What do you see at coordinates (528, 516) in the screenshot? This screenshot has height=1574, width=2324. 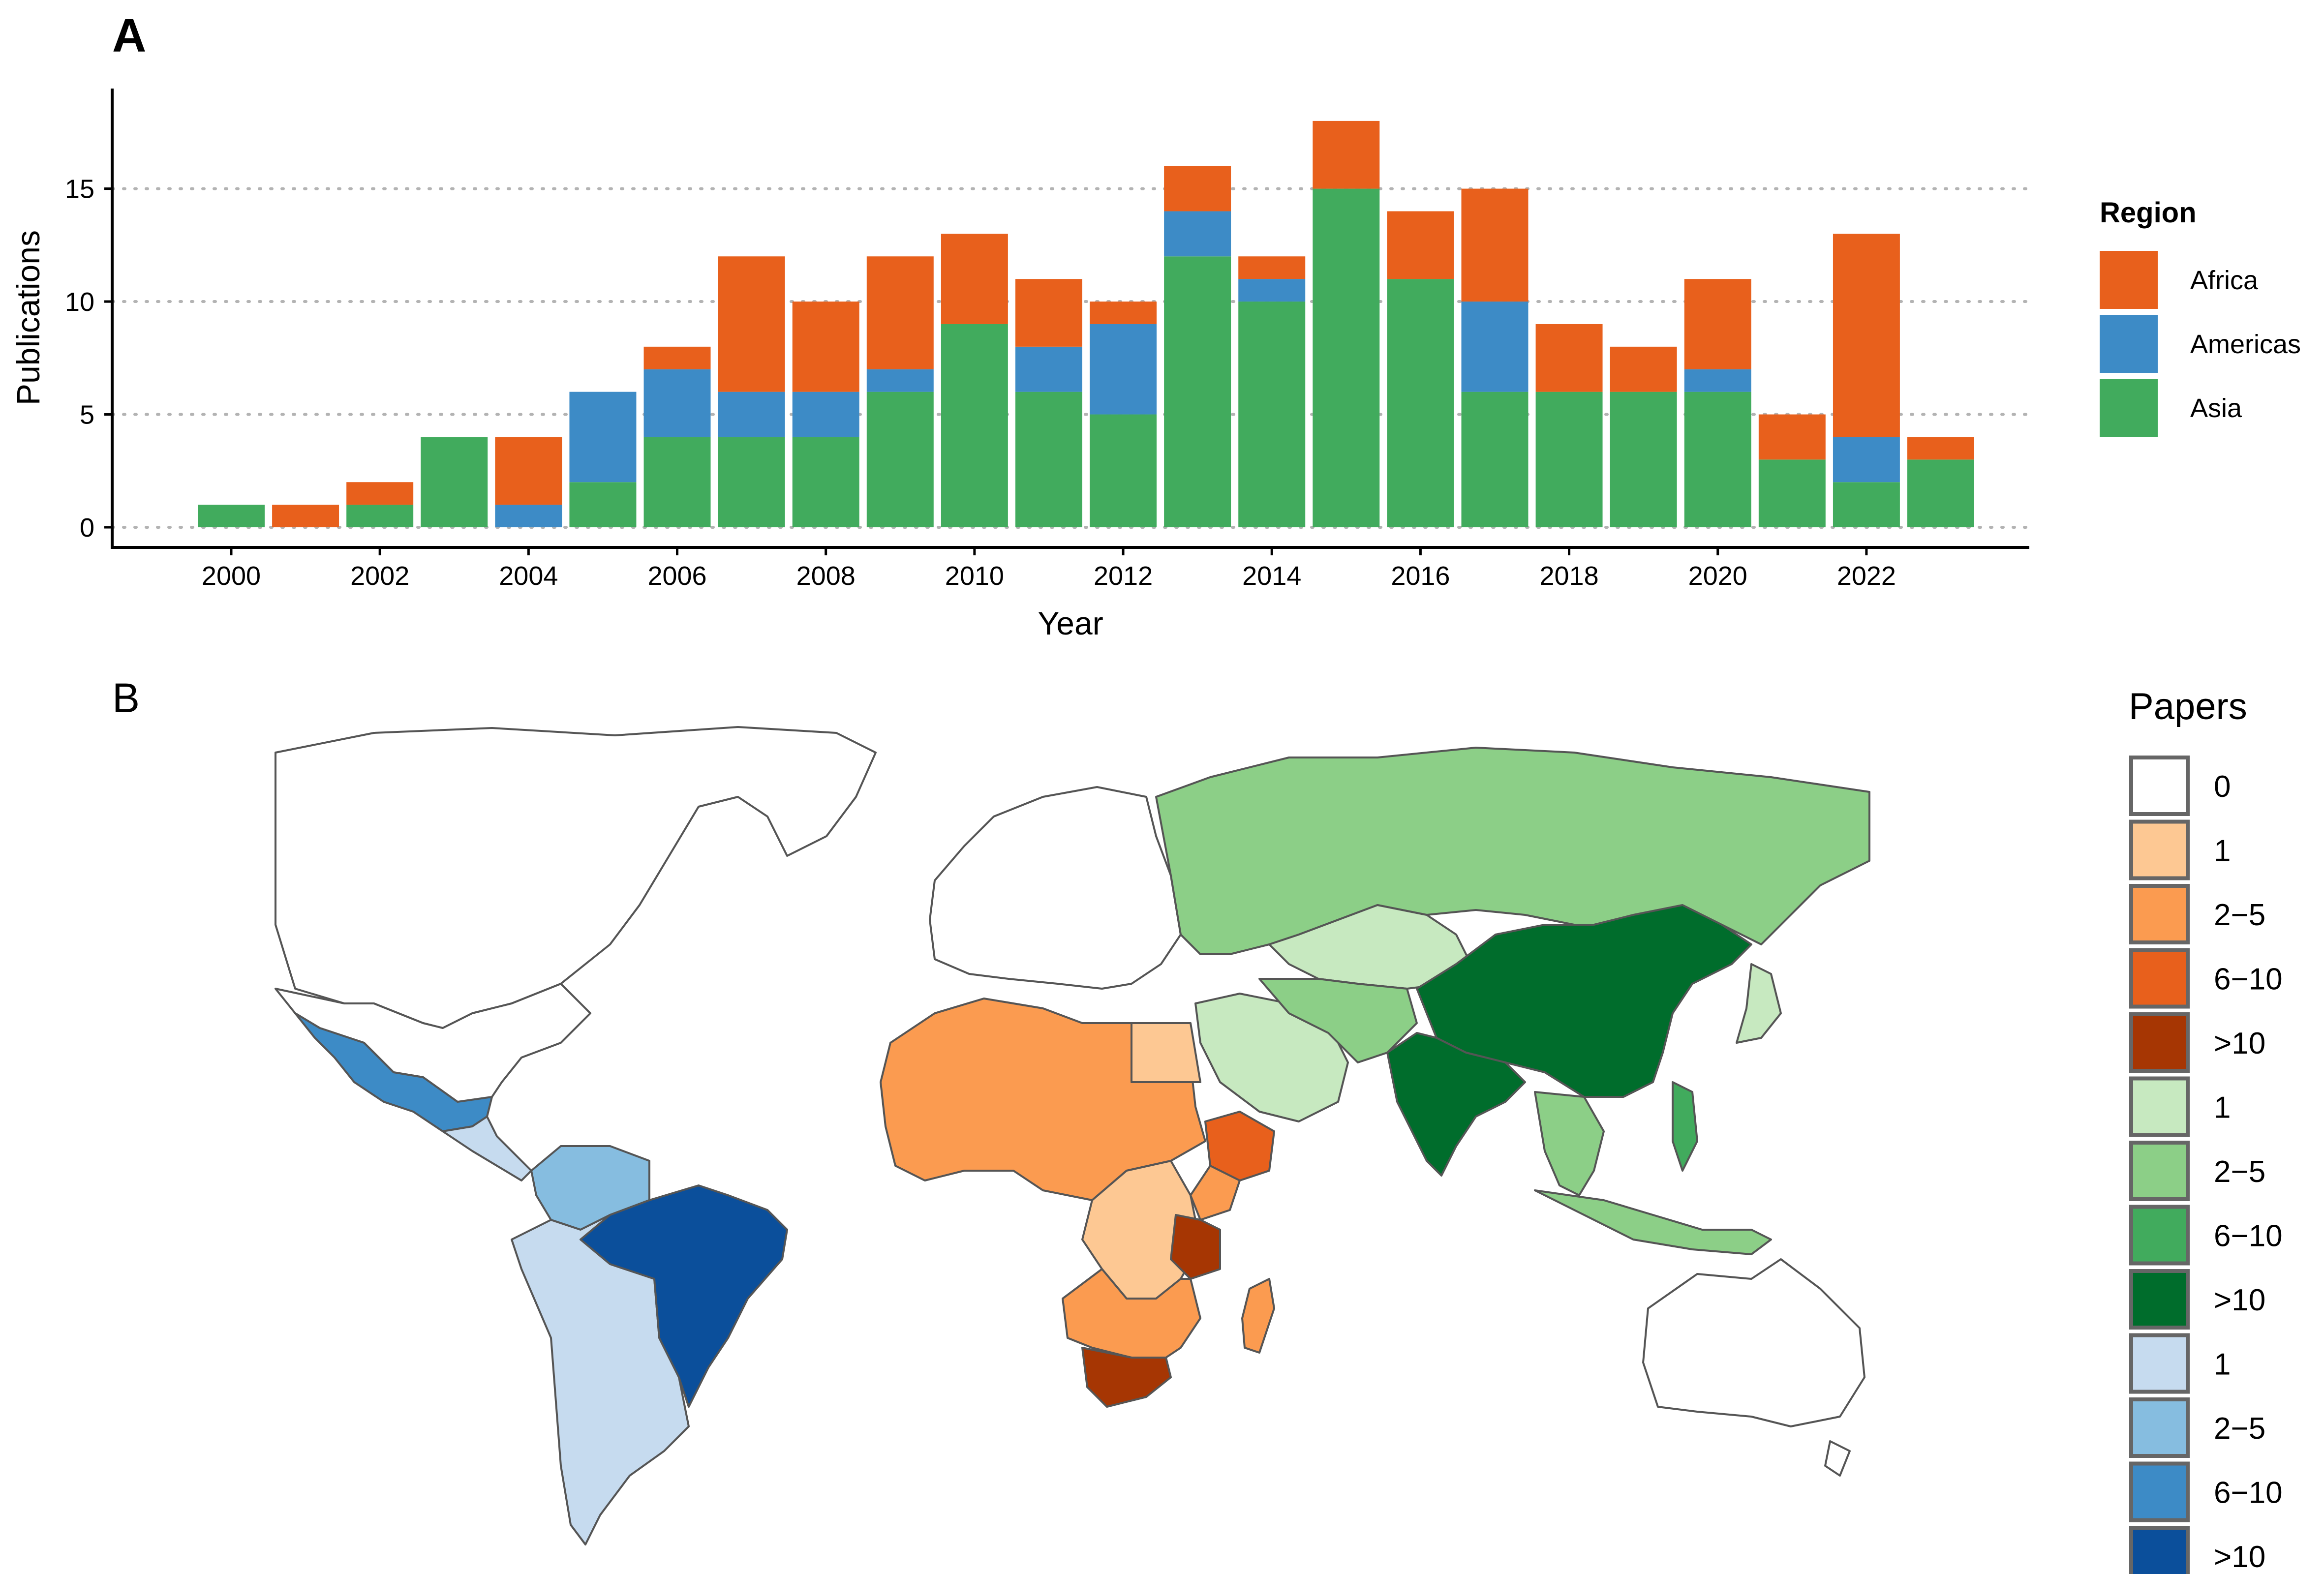 I see `bar-americas-2004` at bounding box center [528, 516].